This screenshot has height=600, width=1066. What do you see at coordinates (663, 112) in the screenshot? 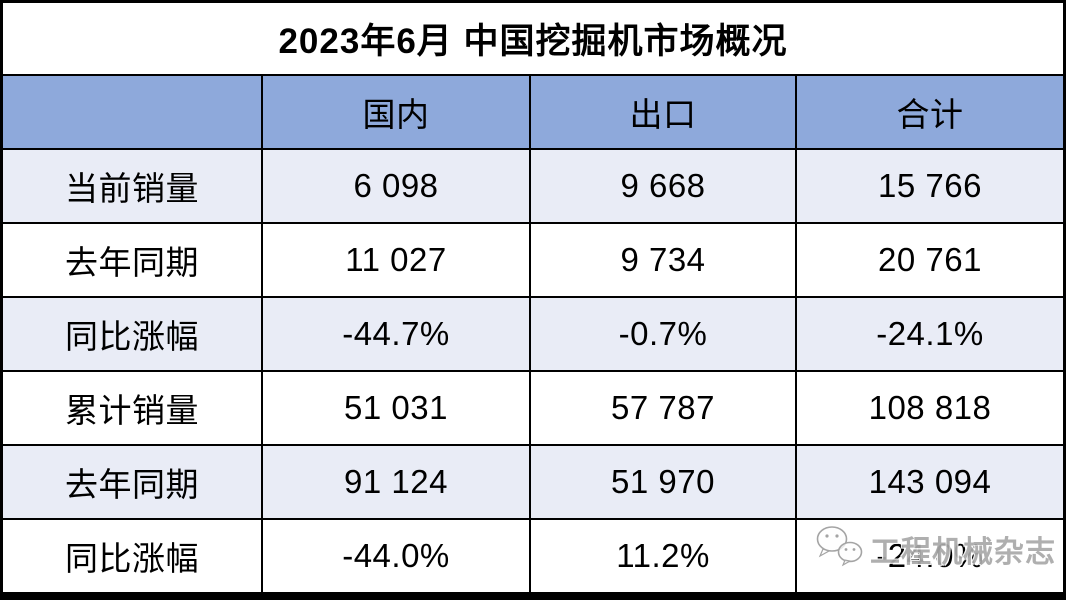
I see `column-header-export: 出口` at bounding box center [663, 112].